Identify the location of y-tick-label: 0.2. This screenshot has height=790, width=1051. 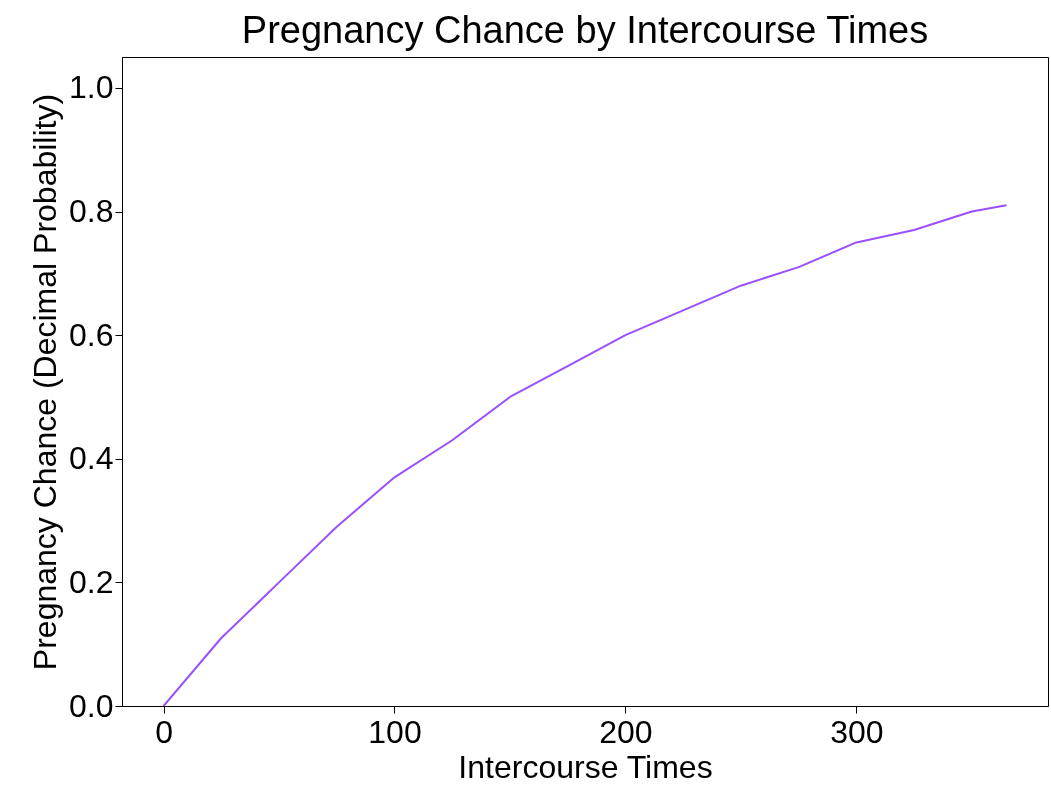
(91, 581).